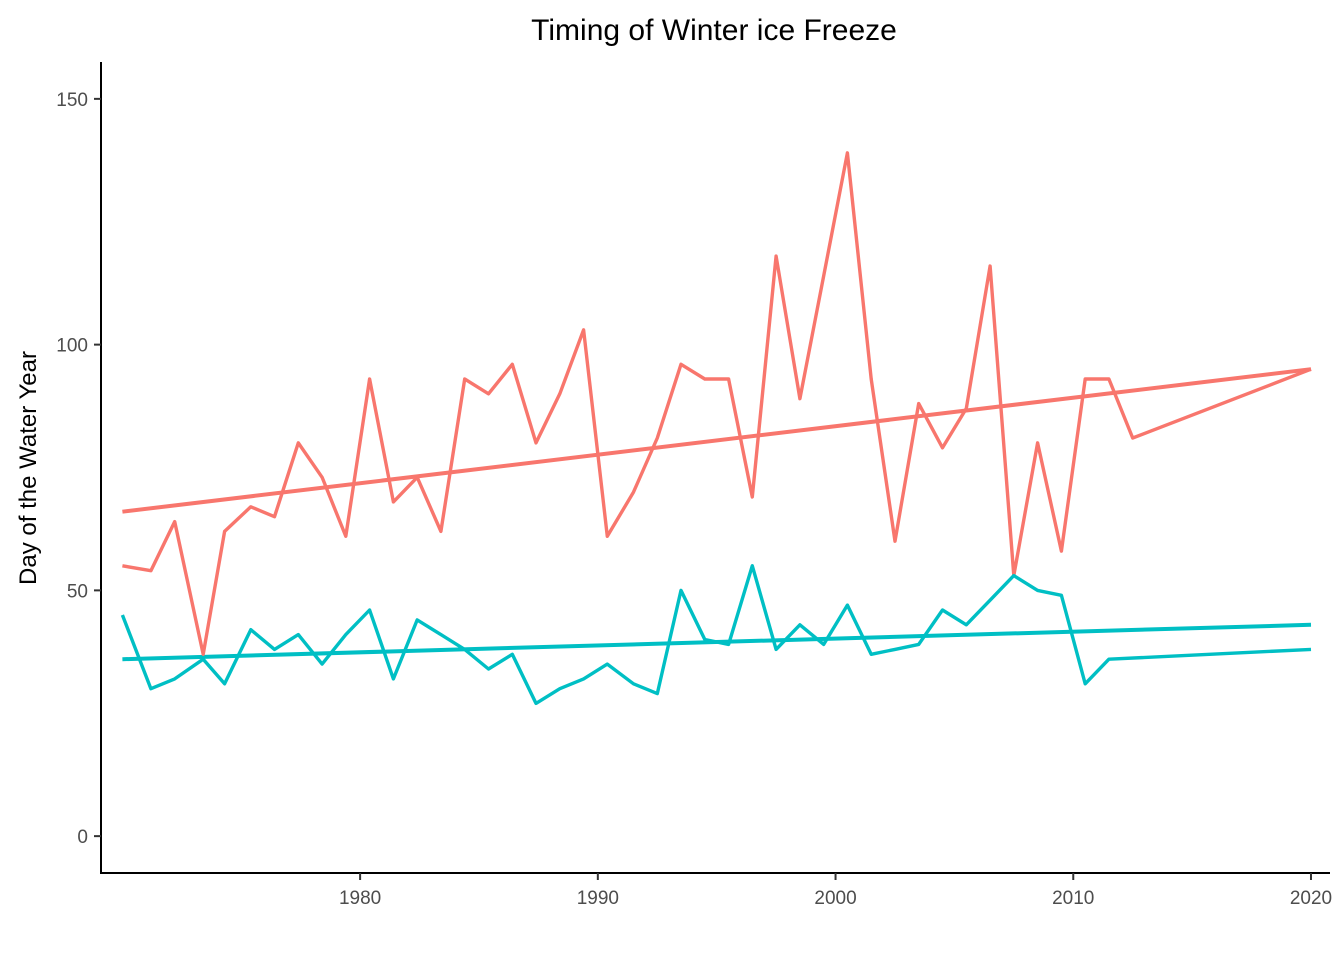  Describe the element at coordinates (360, 898) in the screenshot. I see `x-tick-label: 1980` at that location.